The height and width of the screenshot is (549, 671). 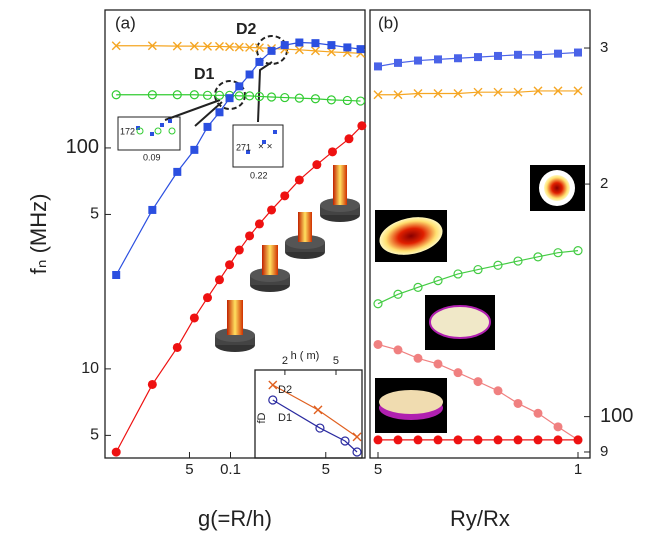 I want to click on legend-label: D2, so click(x=285, y=390).